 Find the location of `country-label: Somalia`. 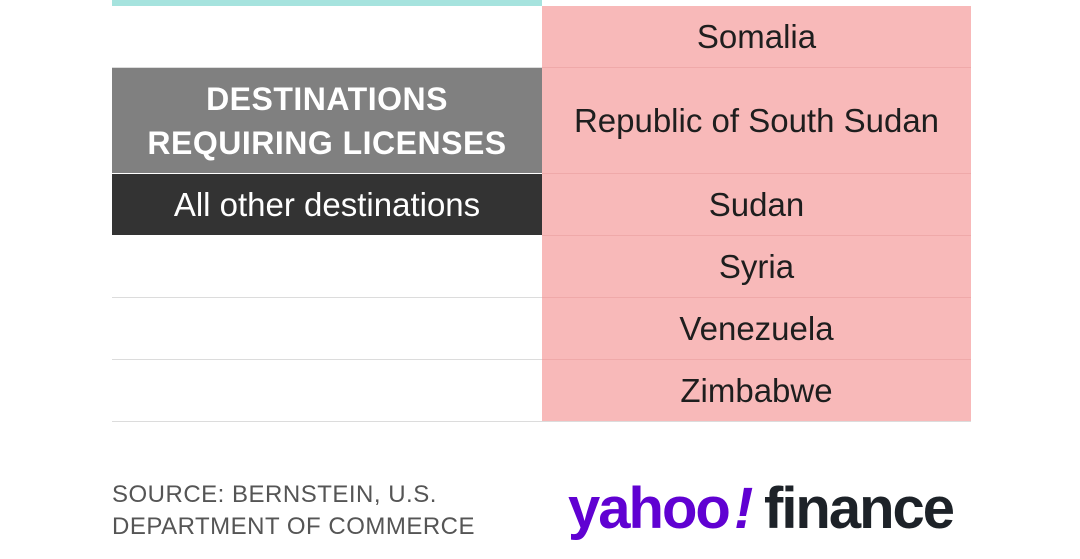

country-label: Somalia is located at coordinates (756, 36).